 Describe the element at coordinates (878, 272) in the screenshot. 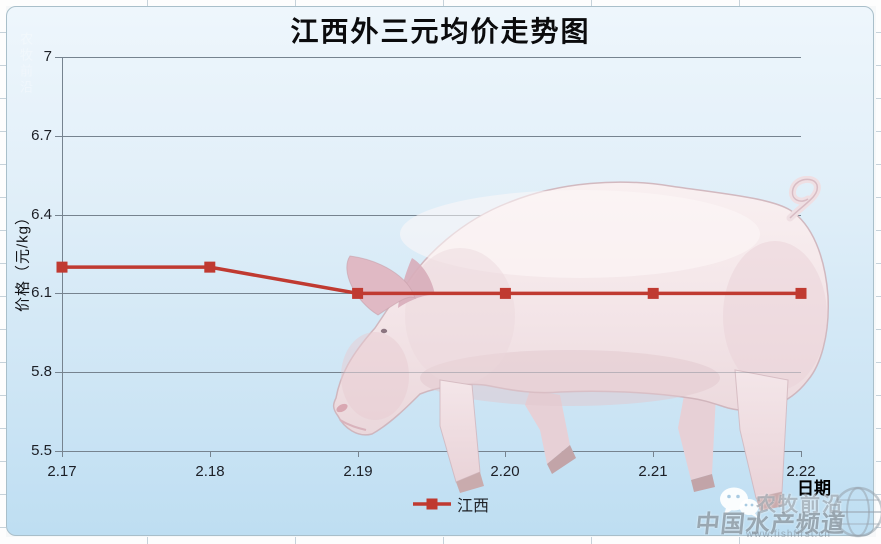

I see `spreadsheet-edge-right` at that location.